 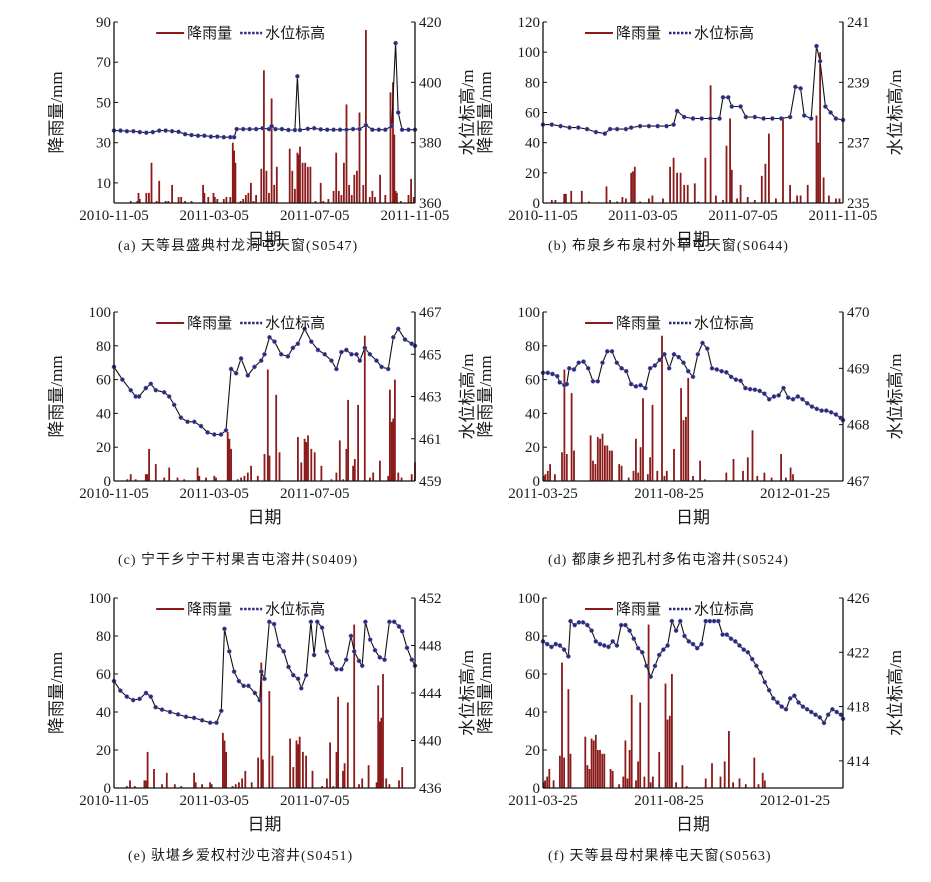 What do you see at coordinates (430, 144) in the screenshot?
I see `right-tick-label: 380` at bounding box center [430, 144].